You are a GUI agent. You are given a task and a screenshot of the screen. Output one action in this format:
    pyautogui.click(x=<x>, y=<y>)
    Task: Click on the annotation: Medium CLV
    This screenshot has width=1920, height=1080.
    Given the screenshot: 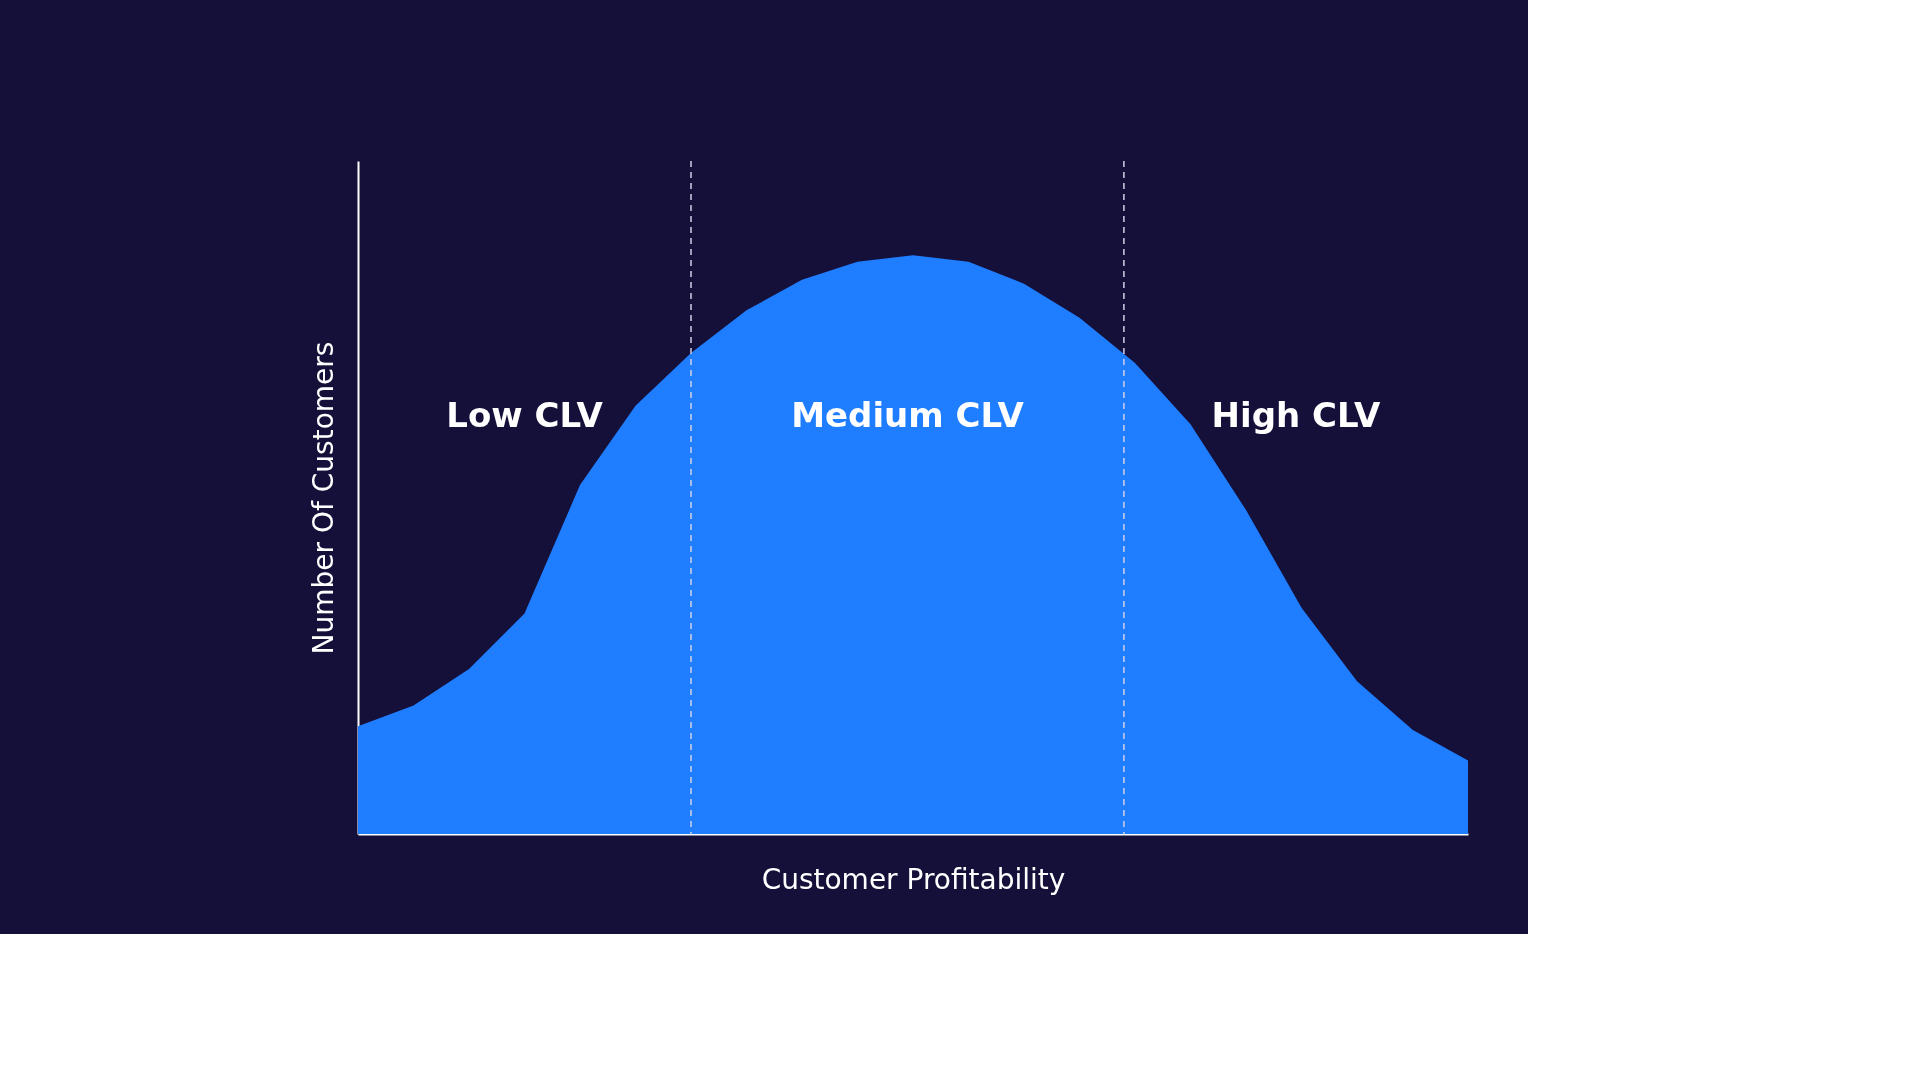 What is the action you would take?
    pyautogui.click(x=908, y=414)
    